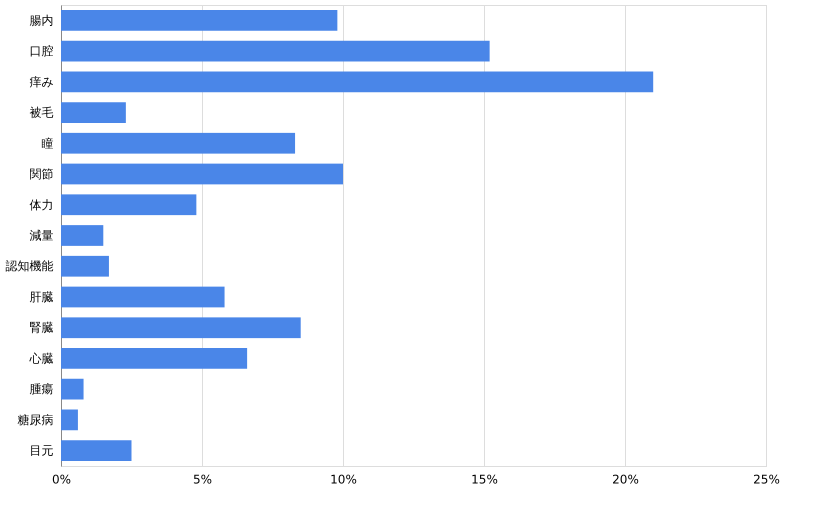 The image size is (837, 511). Describe the element at coordinates (42, 235) in the screenshot. I see `y-tick-label: 減量` at that location.